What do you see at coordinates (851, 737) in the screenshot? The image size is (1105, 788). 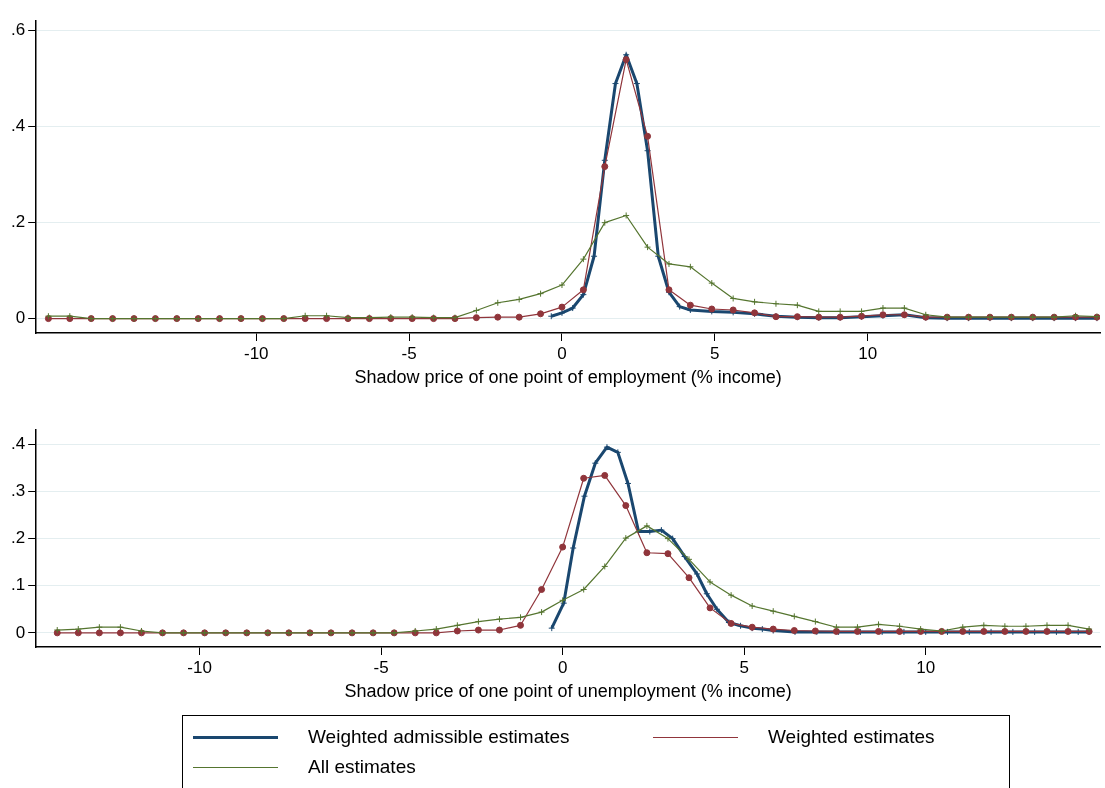 I see `legend-label: Weighted estimates` at bounding box center [851, 737].